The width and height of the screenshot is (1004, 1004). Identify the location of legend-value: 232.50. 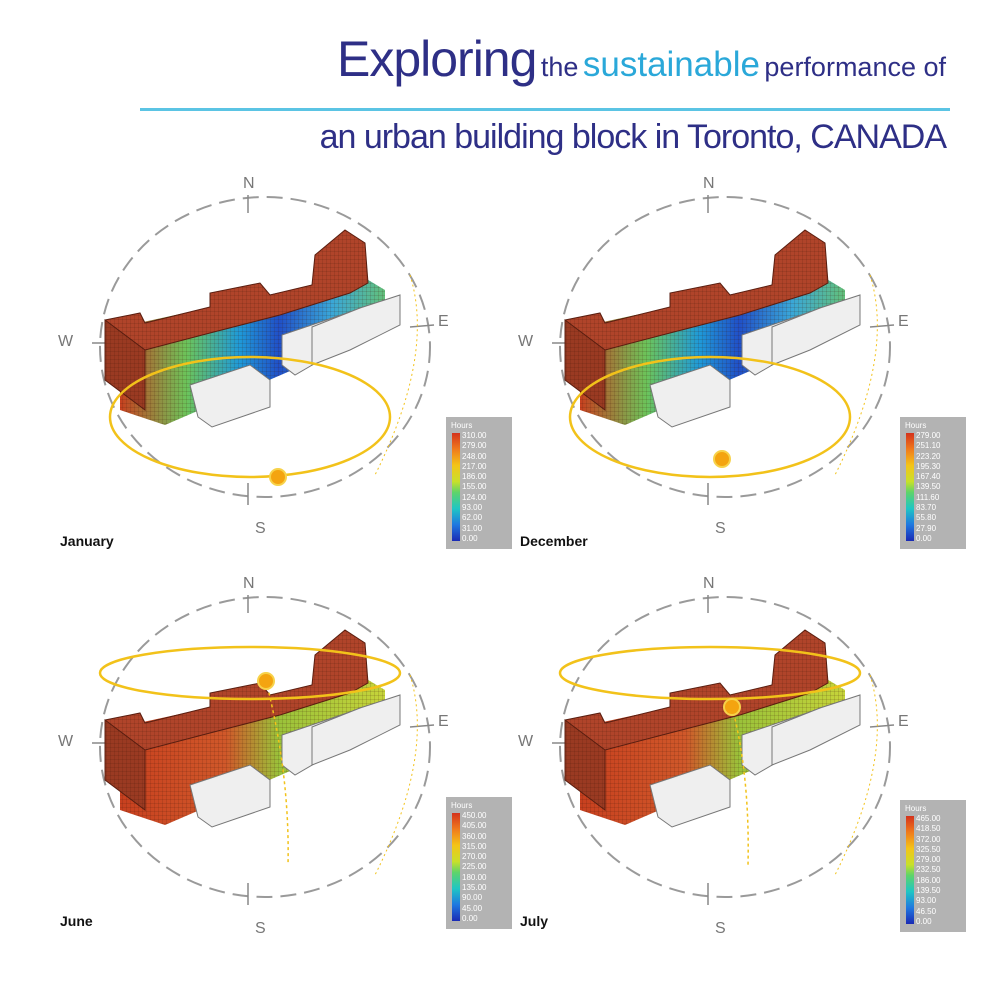
(928, 870).